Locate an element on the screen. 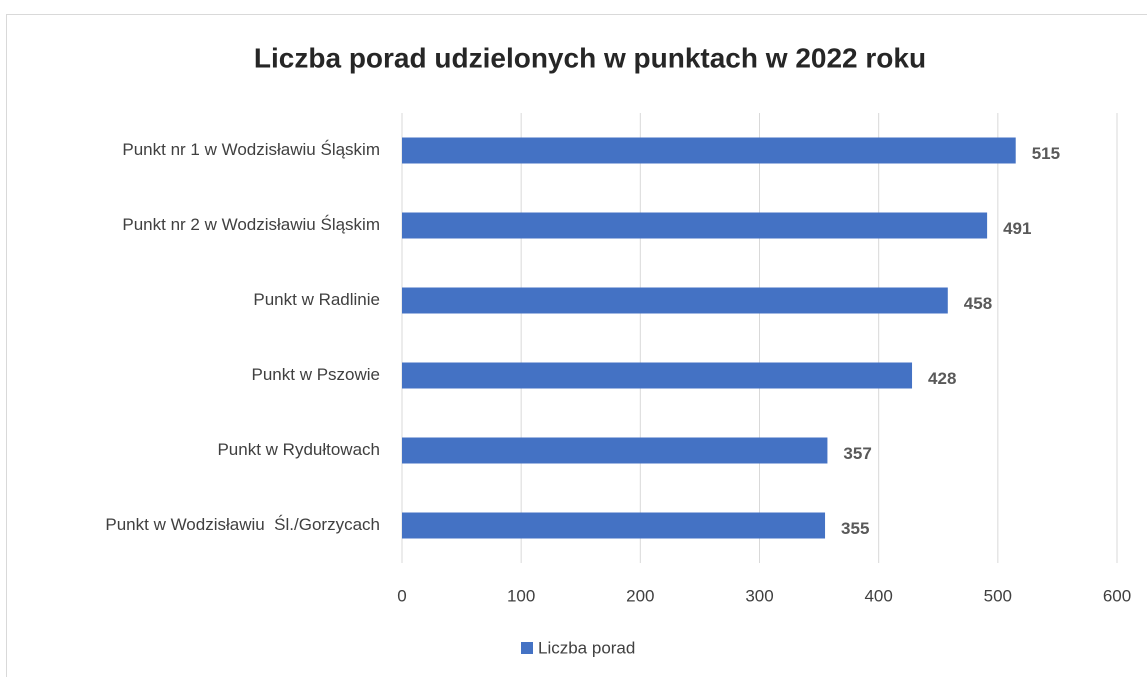 Image resolution: width=1147 pixels, height=677 pixels. x-tick-label: 200 is located at coordinates (640, 595).